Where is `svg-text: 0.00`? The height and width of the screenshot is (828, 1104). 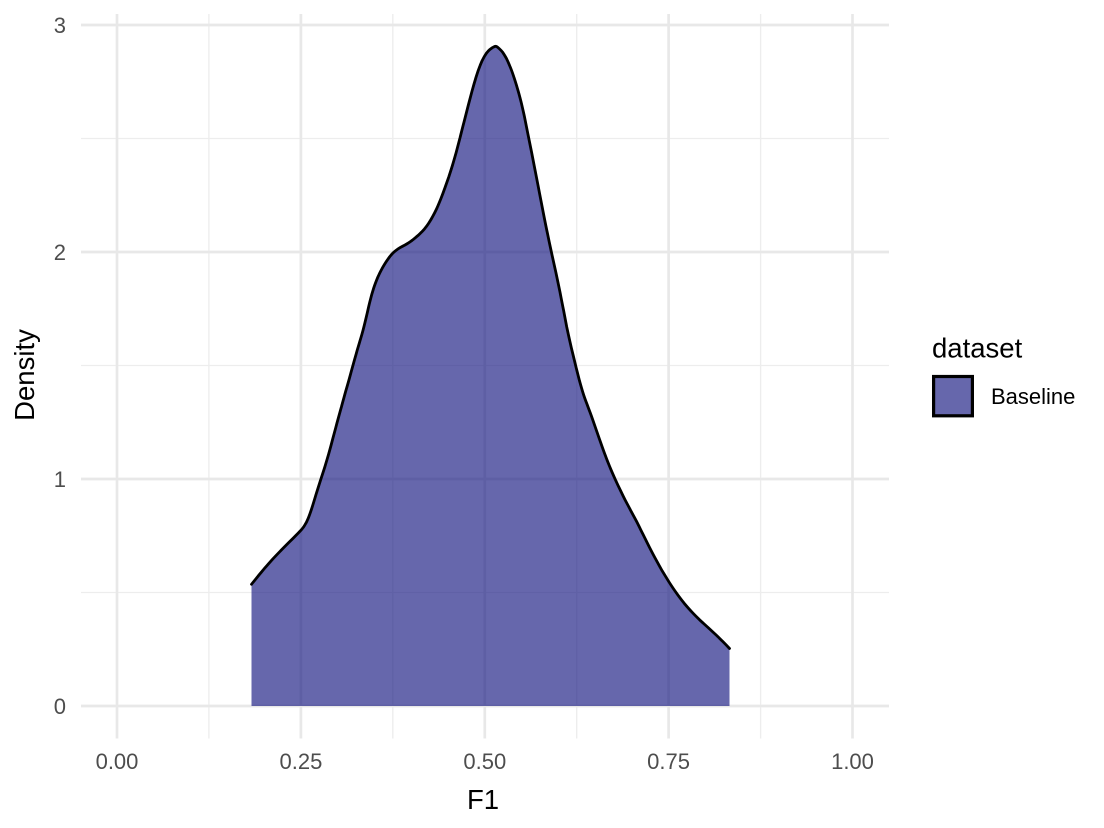
svg-text: 0.00 is located at coordinates (117, 761).